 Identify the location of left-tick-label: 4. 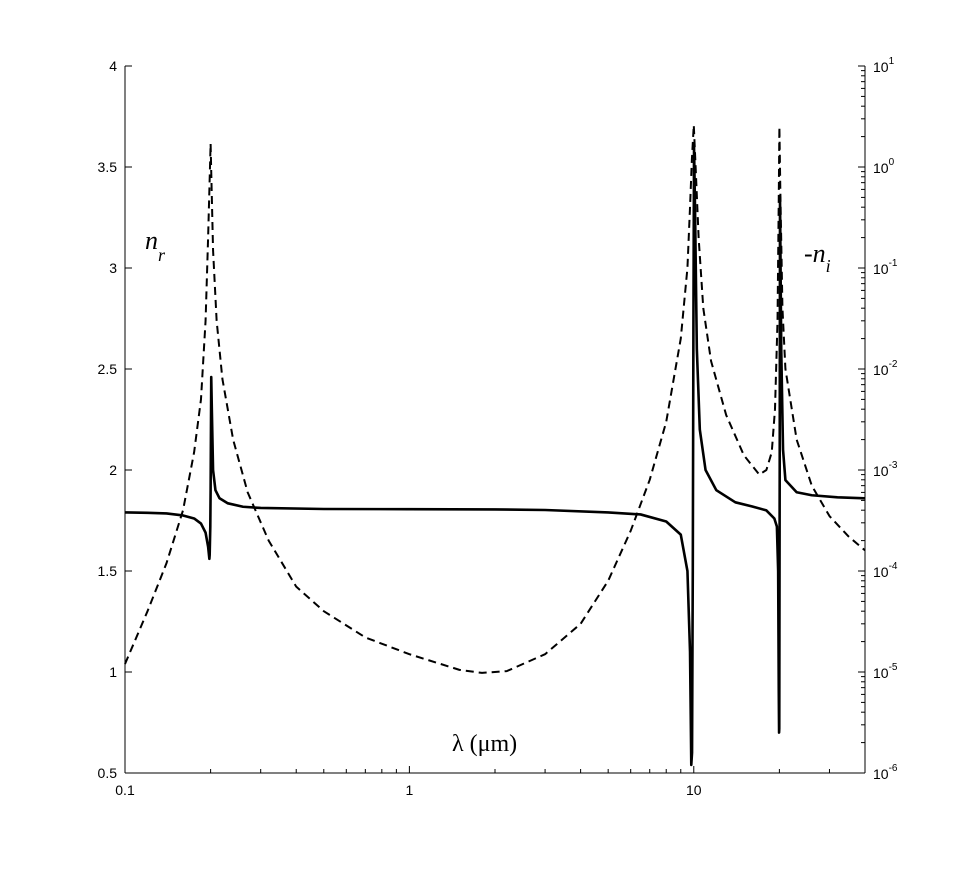
(113, 66).